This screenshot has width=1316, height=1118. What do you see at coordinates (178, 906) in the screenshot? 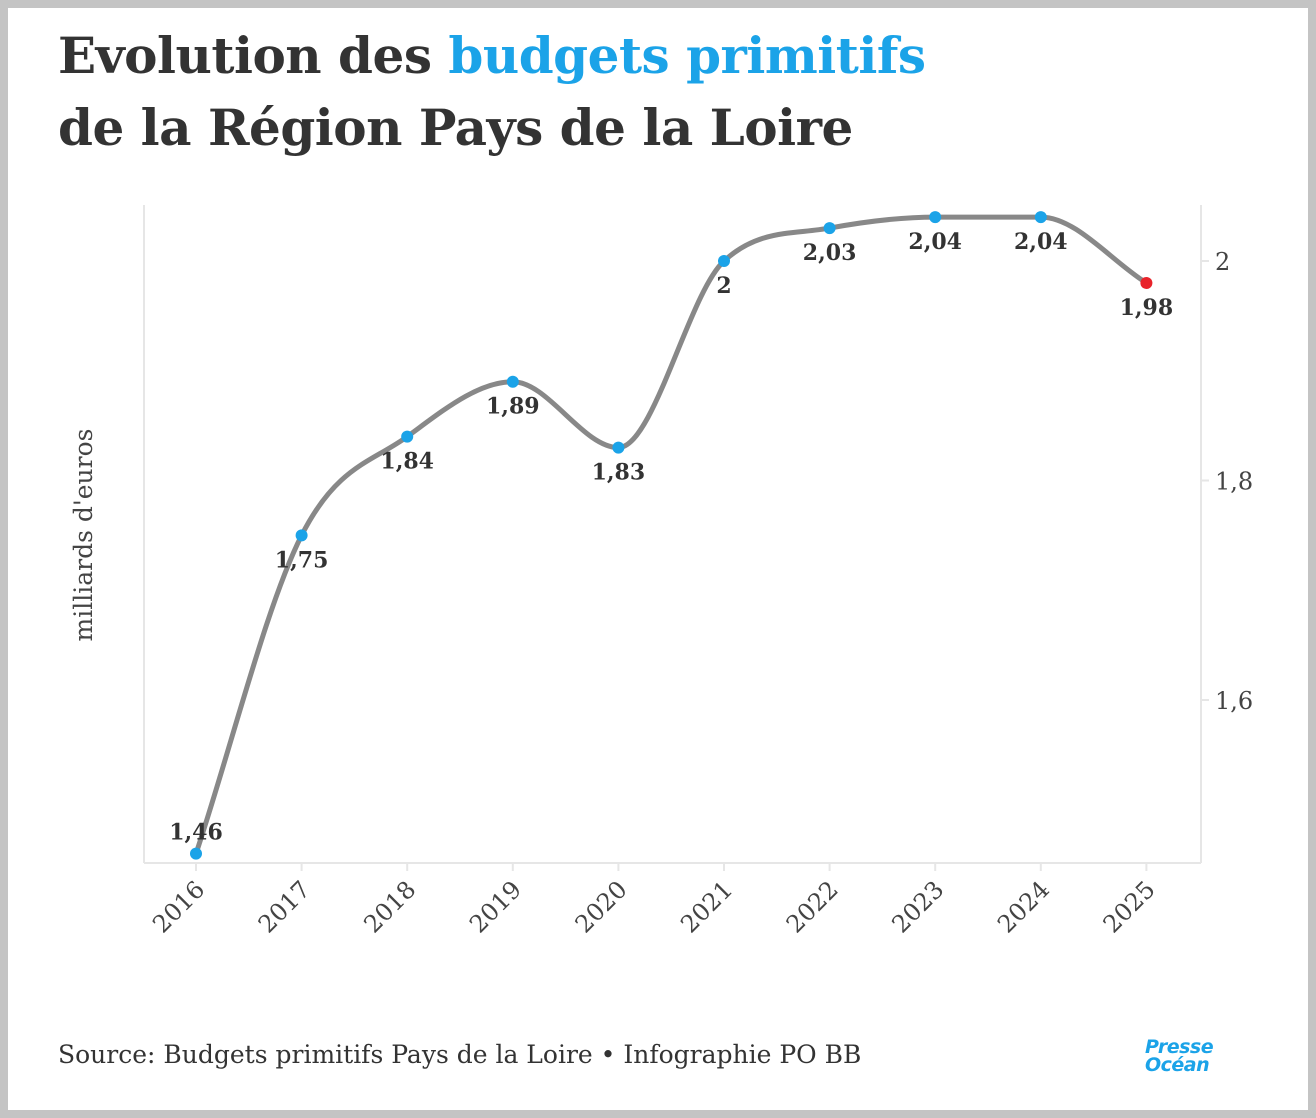
I see `x-tick-label: 2016` at bounding box center [178, 906].